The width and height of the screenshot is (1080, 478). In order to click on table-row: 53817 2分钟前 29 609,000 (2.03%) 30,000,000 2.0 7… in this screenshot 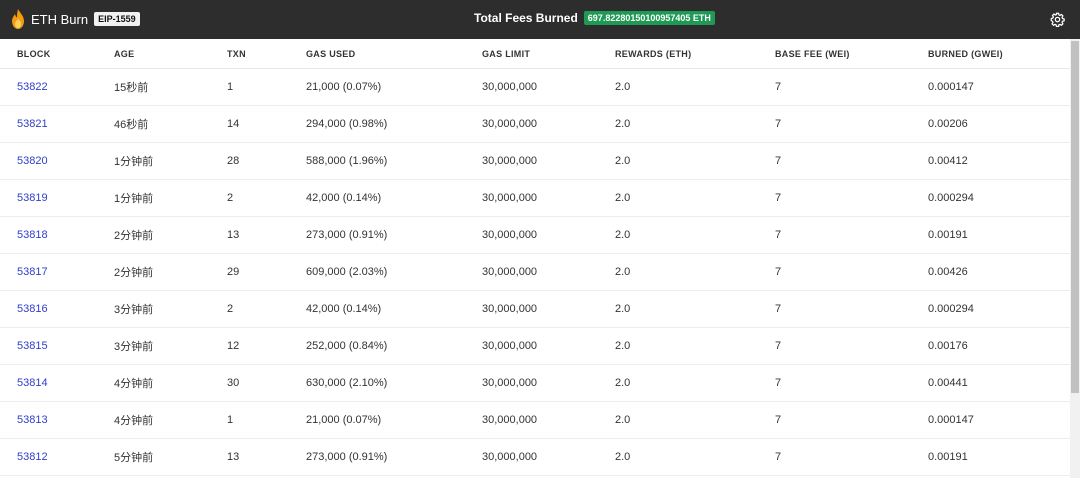, I will do `click(535, 272)`.